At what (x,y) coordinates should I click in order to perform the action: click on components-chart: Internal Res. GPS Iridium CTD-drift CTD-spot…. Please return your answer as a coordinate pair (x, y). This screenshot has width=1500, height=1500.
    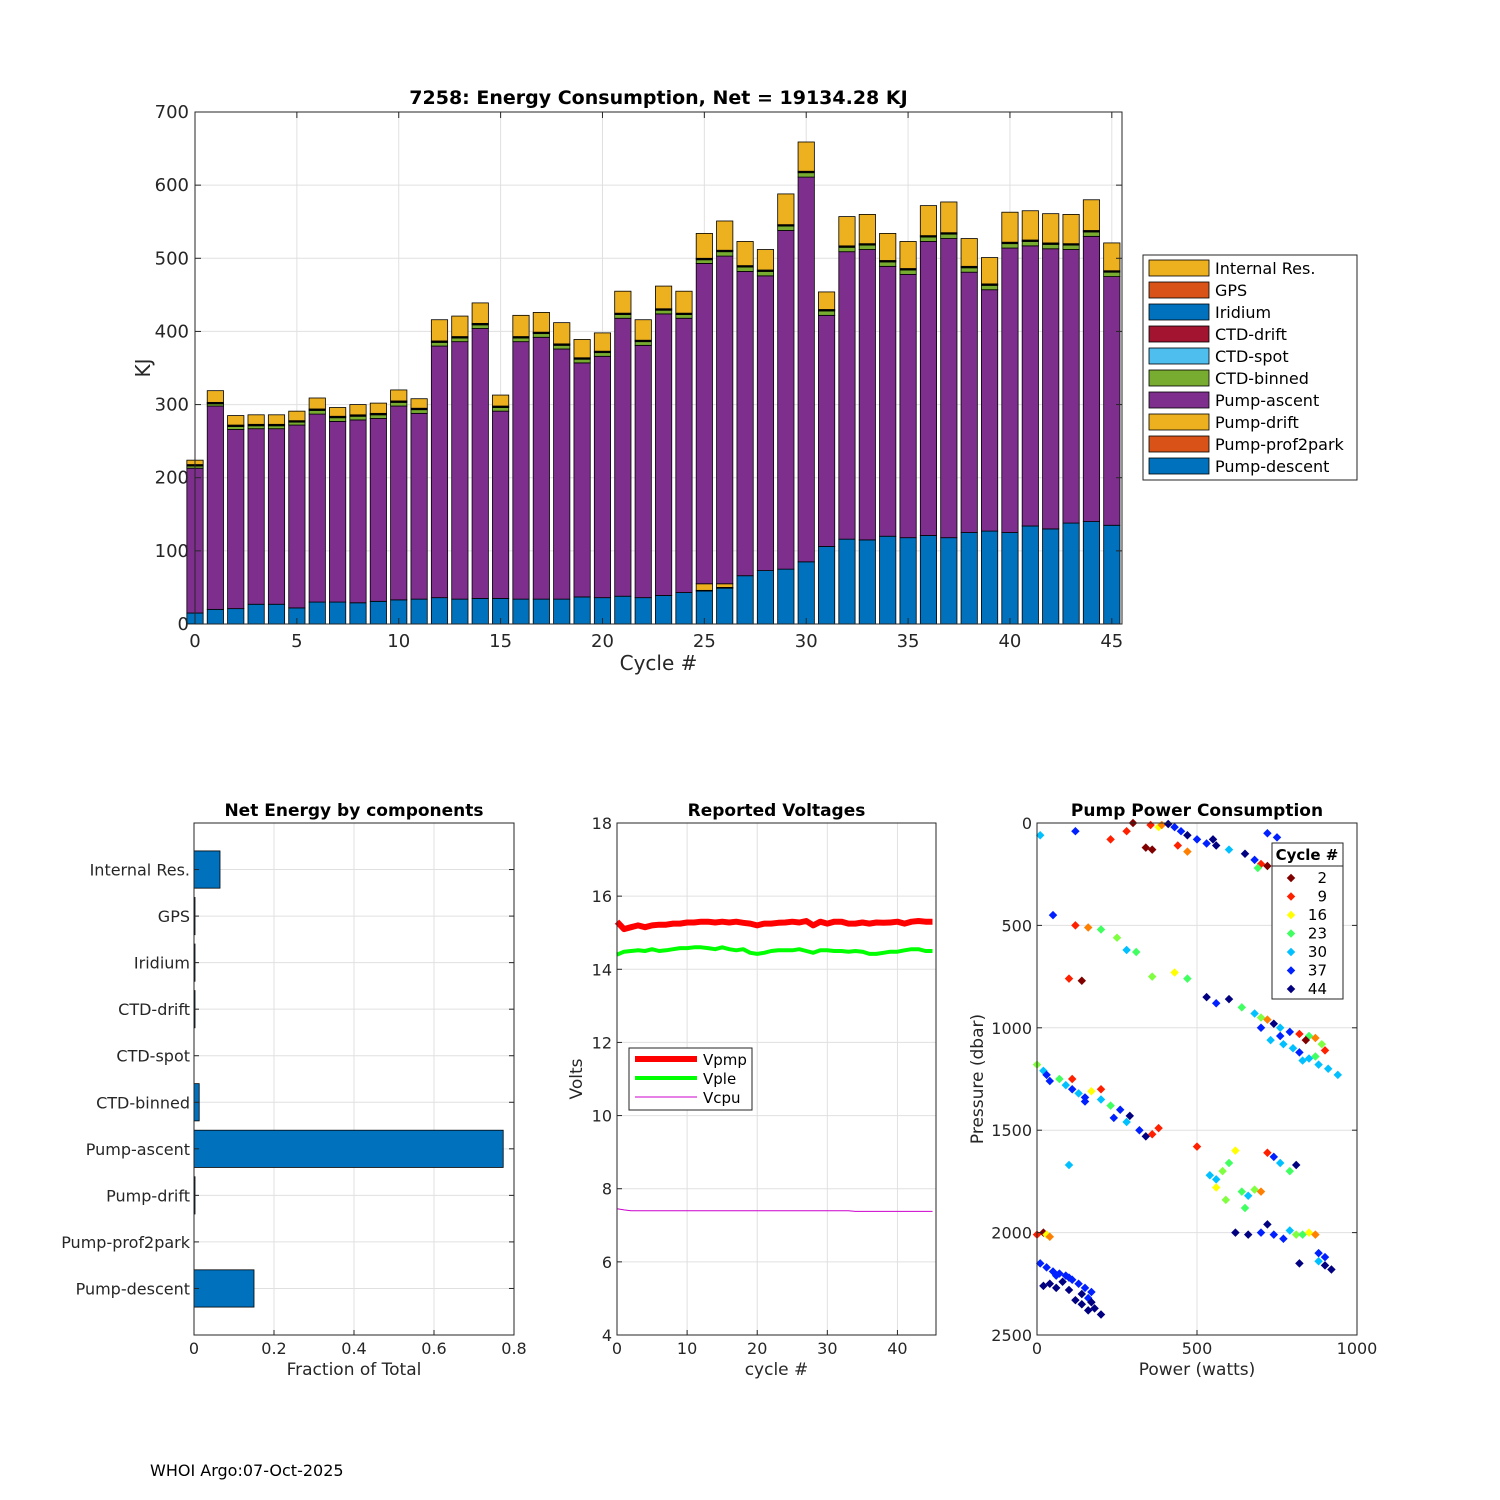
    Looking at the image, I should click on (294, 1090).